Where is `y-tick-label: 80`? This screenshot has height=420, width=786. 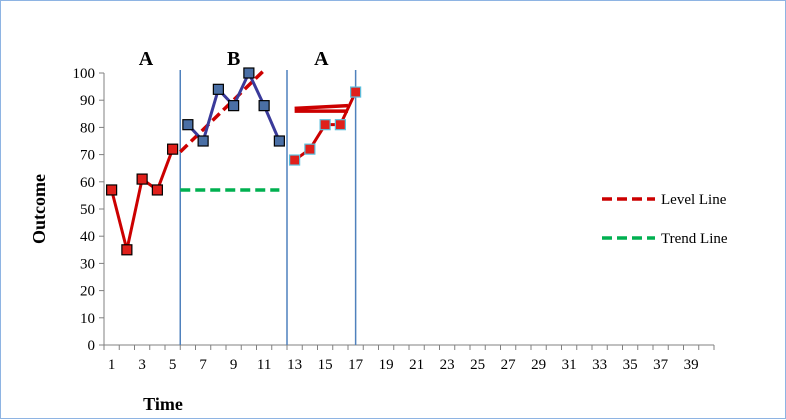
y-tick-label: 80 is located at coordinates (87, 128).